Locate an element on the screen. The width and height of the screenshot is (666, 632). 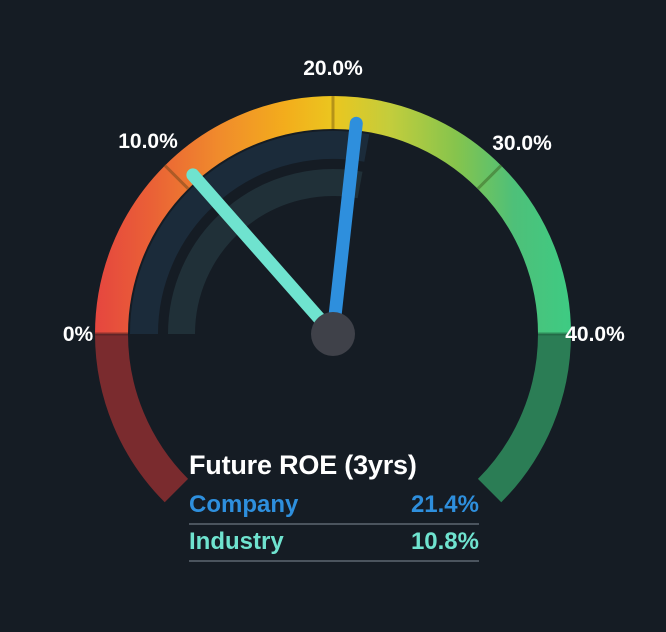
tick-label-40: 40.0% is located at coordinates (595, 334).